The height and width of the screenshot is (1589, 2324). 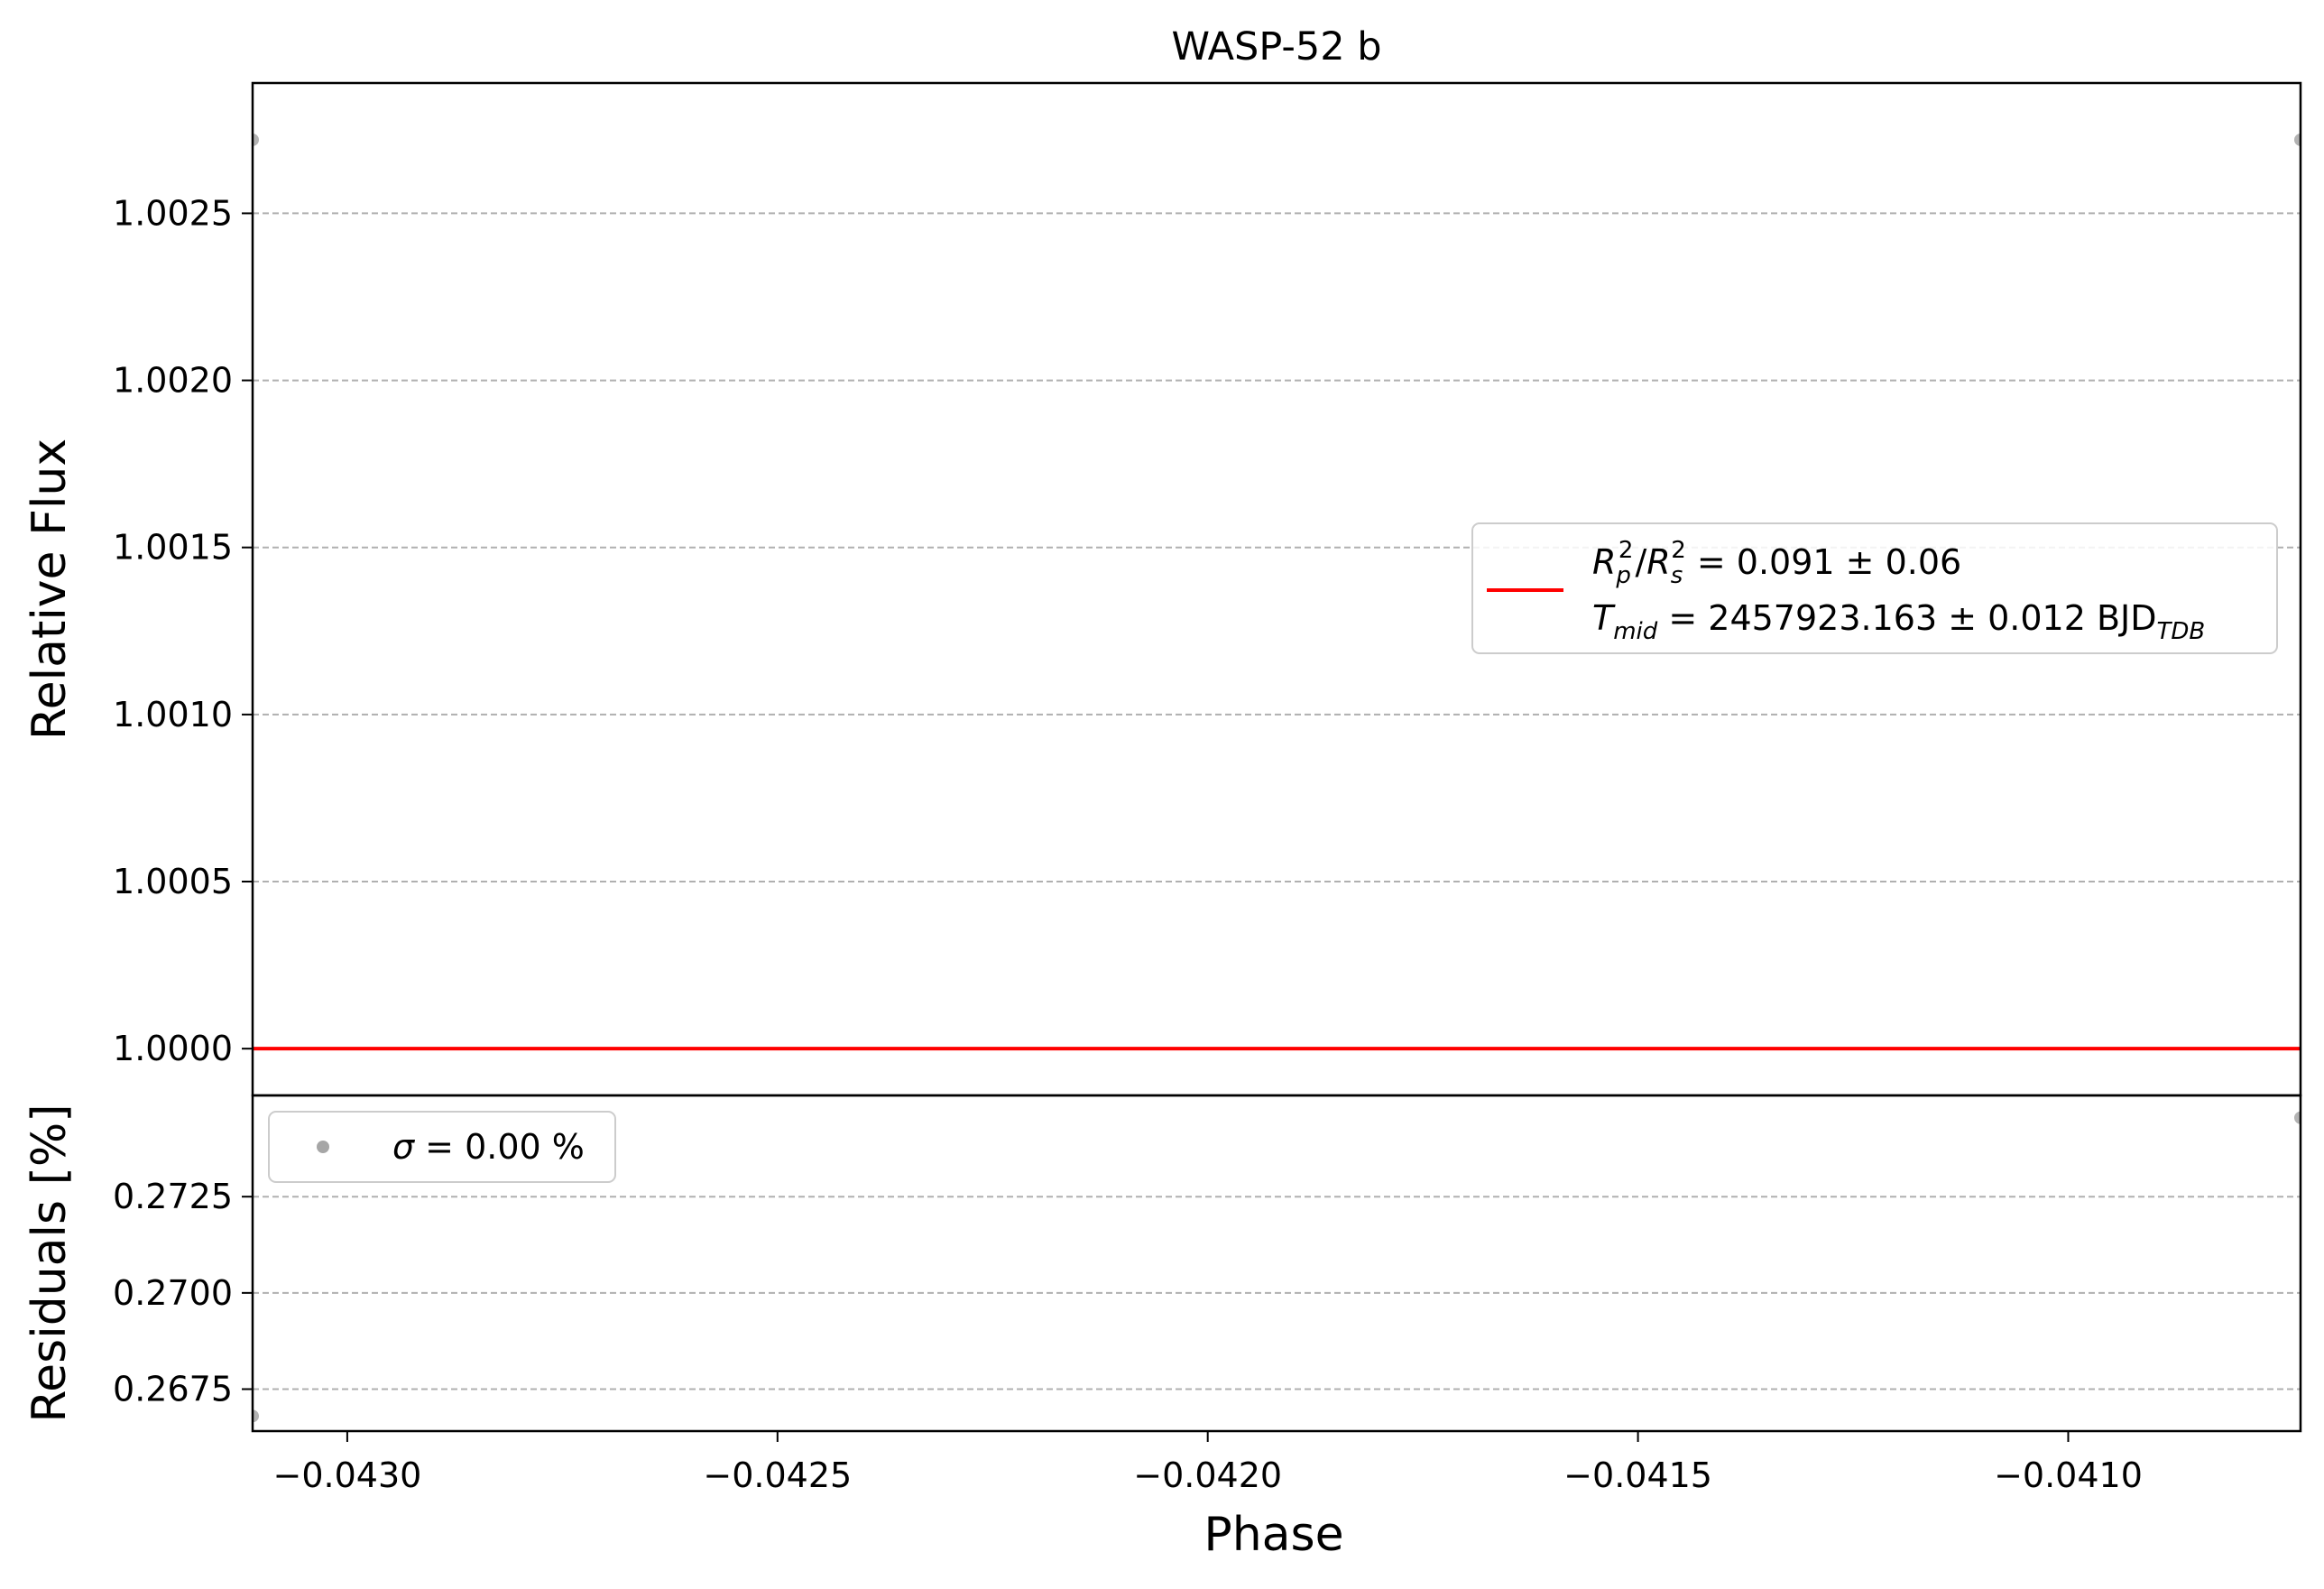 What do you see at coordinates (1604, 562) in the screenshot?
I see `legend-depth-r-symbol: R` at bounding box center [1604, 562].